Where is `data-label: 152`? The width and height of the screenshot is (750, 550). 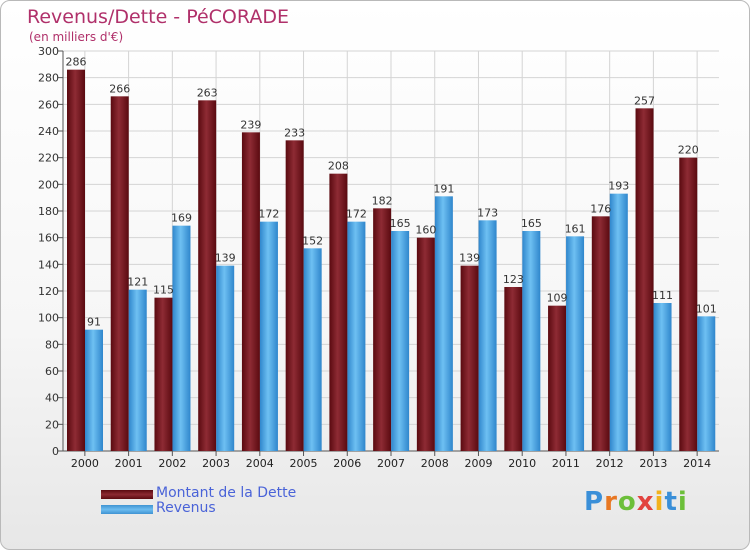 data-label: 152 is located at coordinates (312, 240).